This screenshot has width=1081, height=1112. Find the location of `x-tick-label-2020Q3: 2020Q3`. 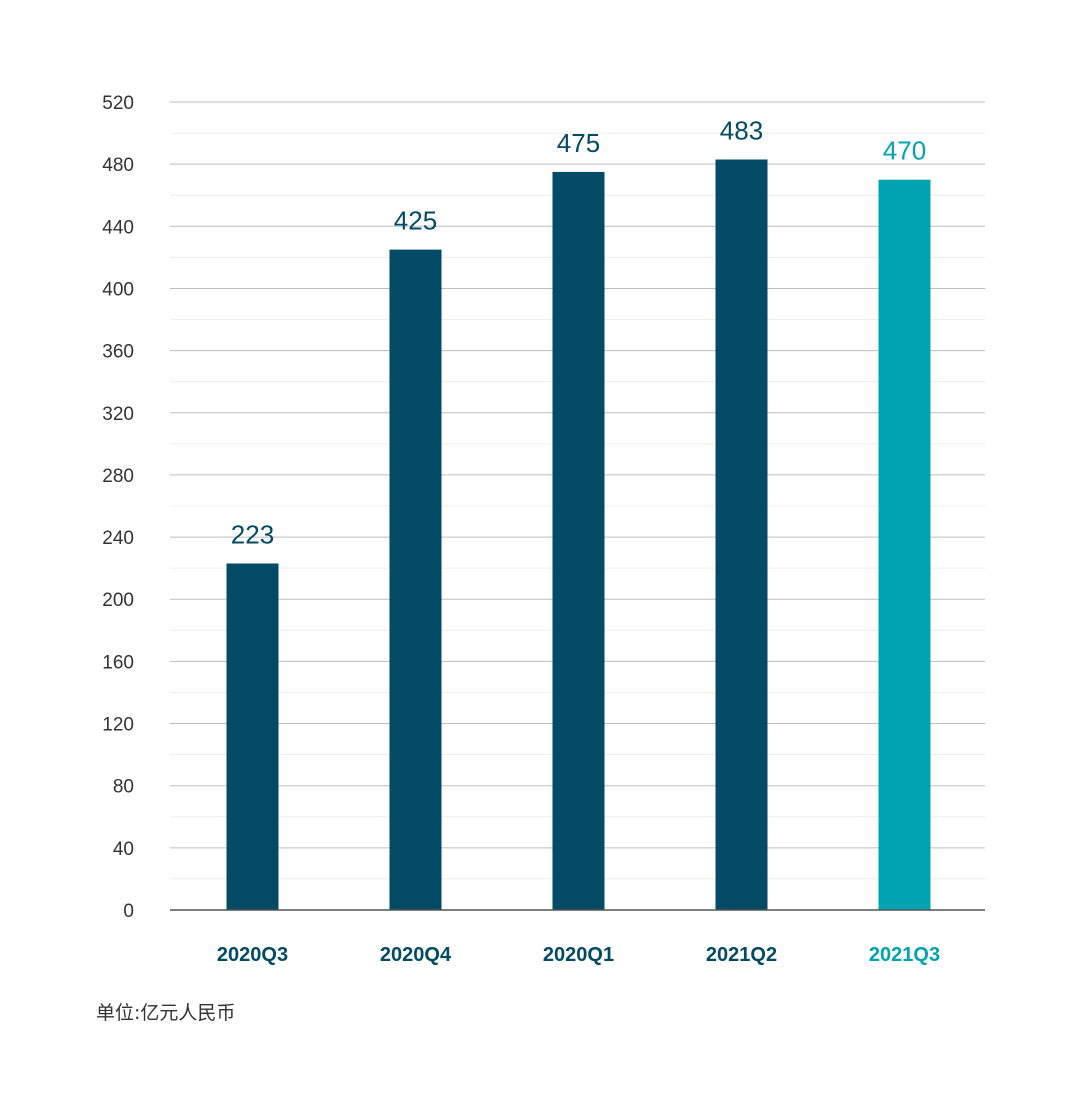

x-tick-label-2020Q3: 2020Q3 is located at coordinates (252, 955).